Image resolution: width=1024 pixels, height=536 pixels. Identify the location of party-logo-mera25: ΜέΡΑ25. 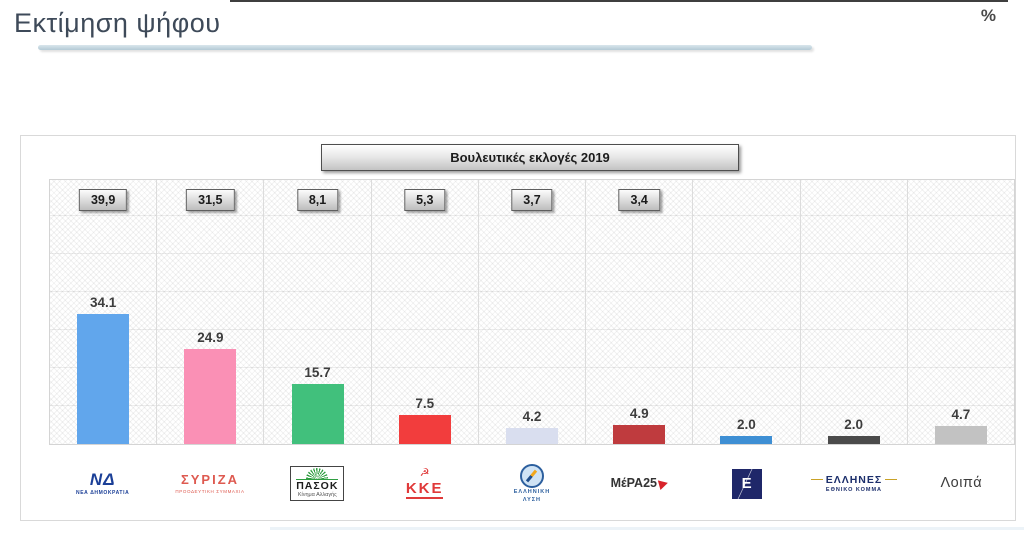
(639, 483).